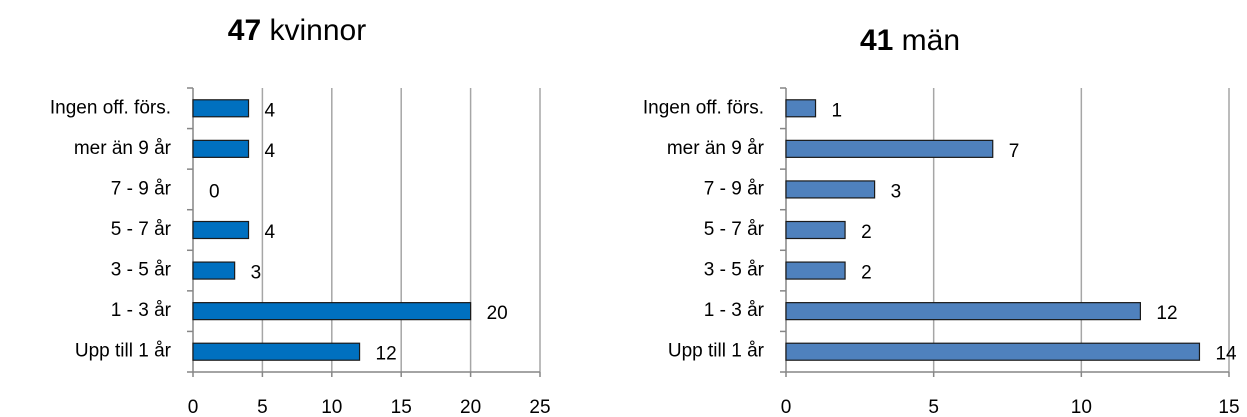  I want to click on chart-title: 47 kvinnor, so click(297, 30).